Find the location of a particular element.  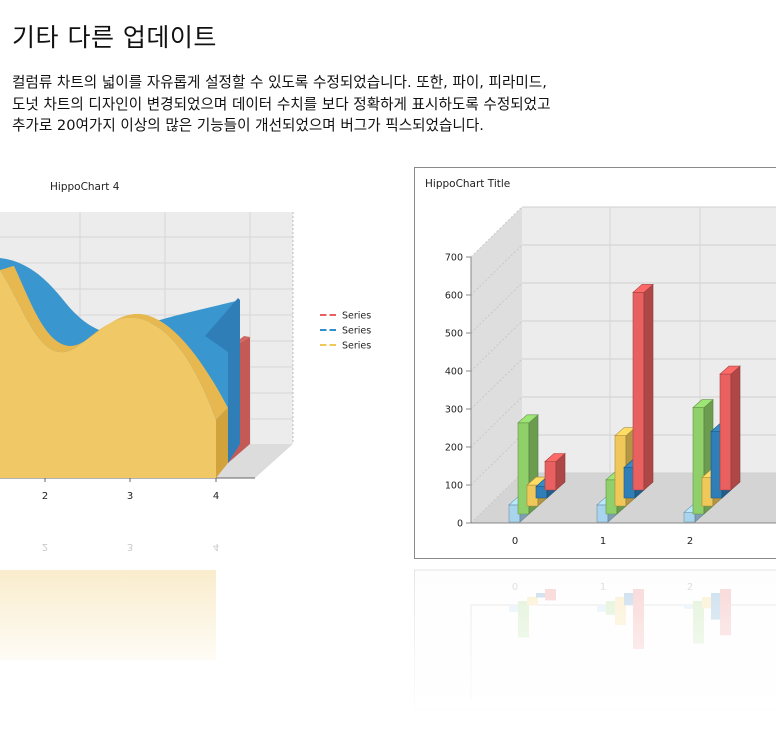

x-tick-label-reflection: 3 is located at coordinates (130, 546).